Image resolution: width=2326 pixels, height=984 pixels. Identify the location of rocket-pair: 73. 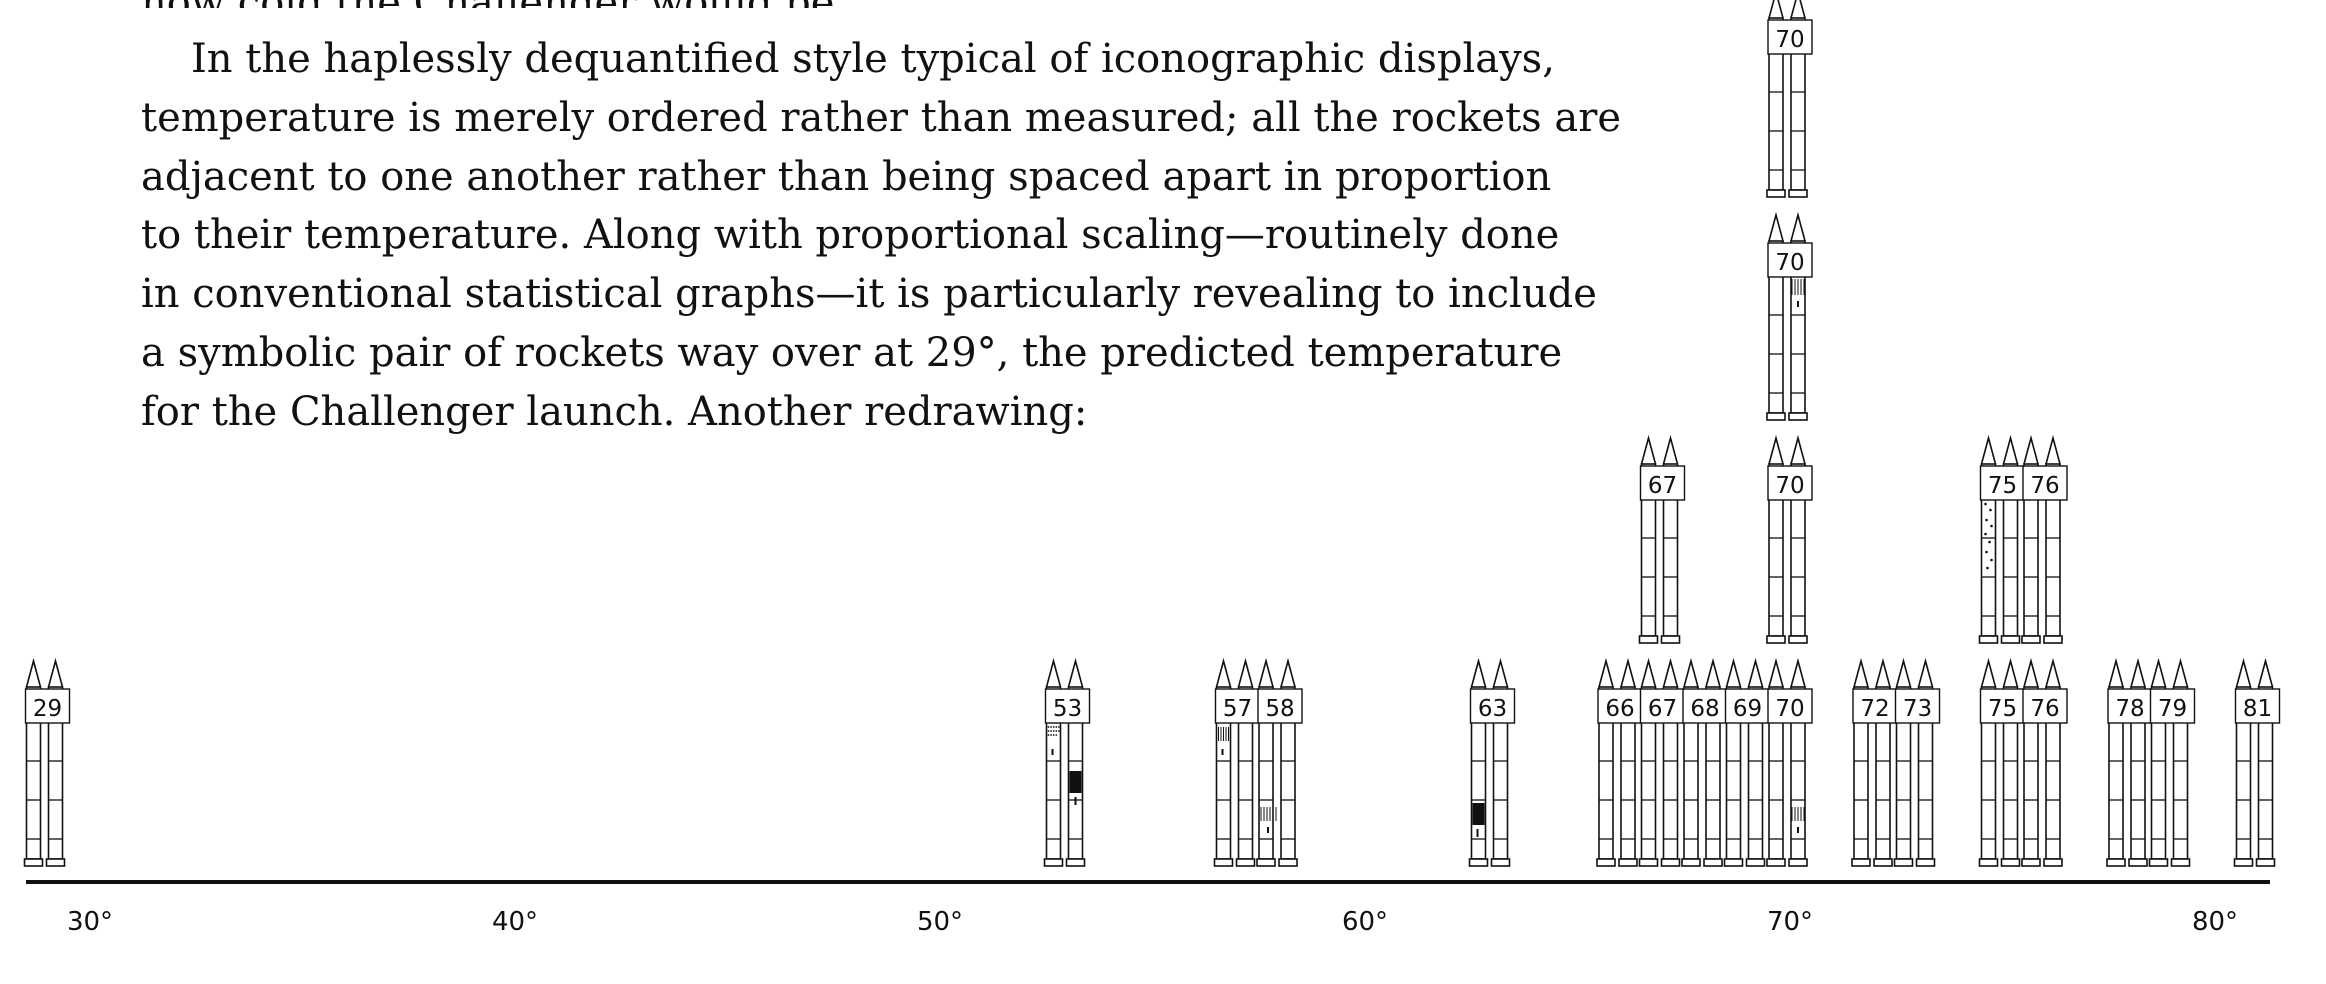
(1917, 762).